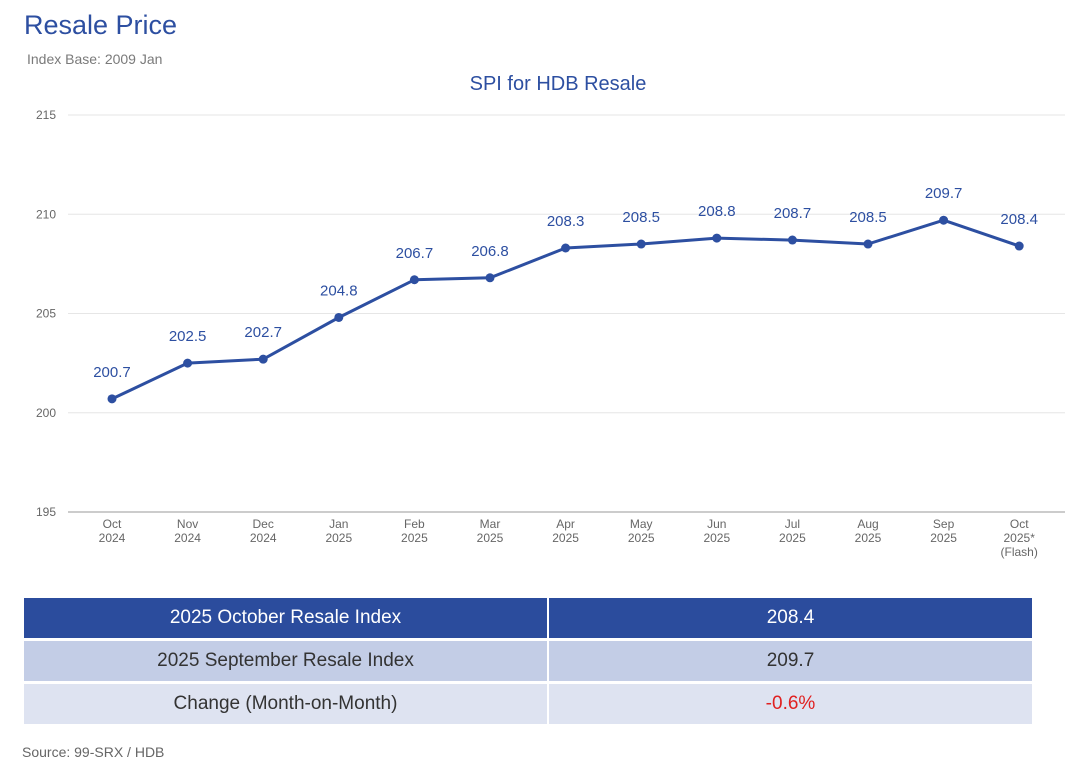 Image resolution: width=1070 pixels, height=772 pixels. I want to click on x-tick-label: Mar, so click(490, 524).